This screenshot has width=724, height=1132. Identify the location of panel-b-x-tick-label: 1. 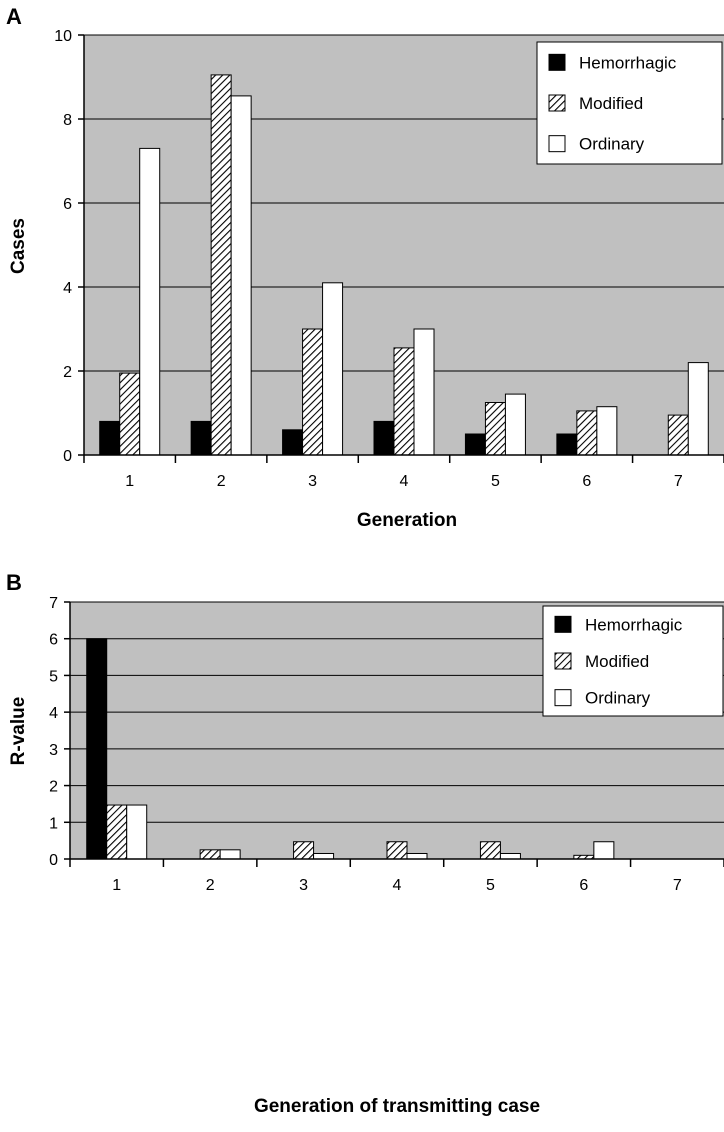
(116, 885).